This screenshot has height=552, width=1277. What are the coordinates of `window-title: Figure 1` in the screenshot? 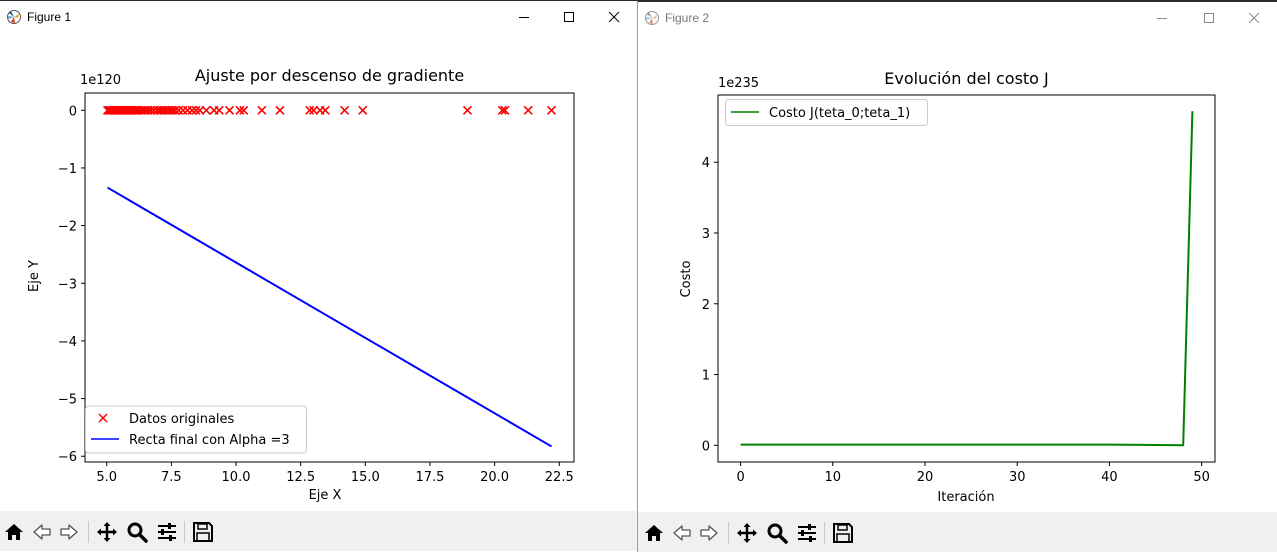 It's located at (49, 17).